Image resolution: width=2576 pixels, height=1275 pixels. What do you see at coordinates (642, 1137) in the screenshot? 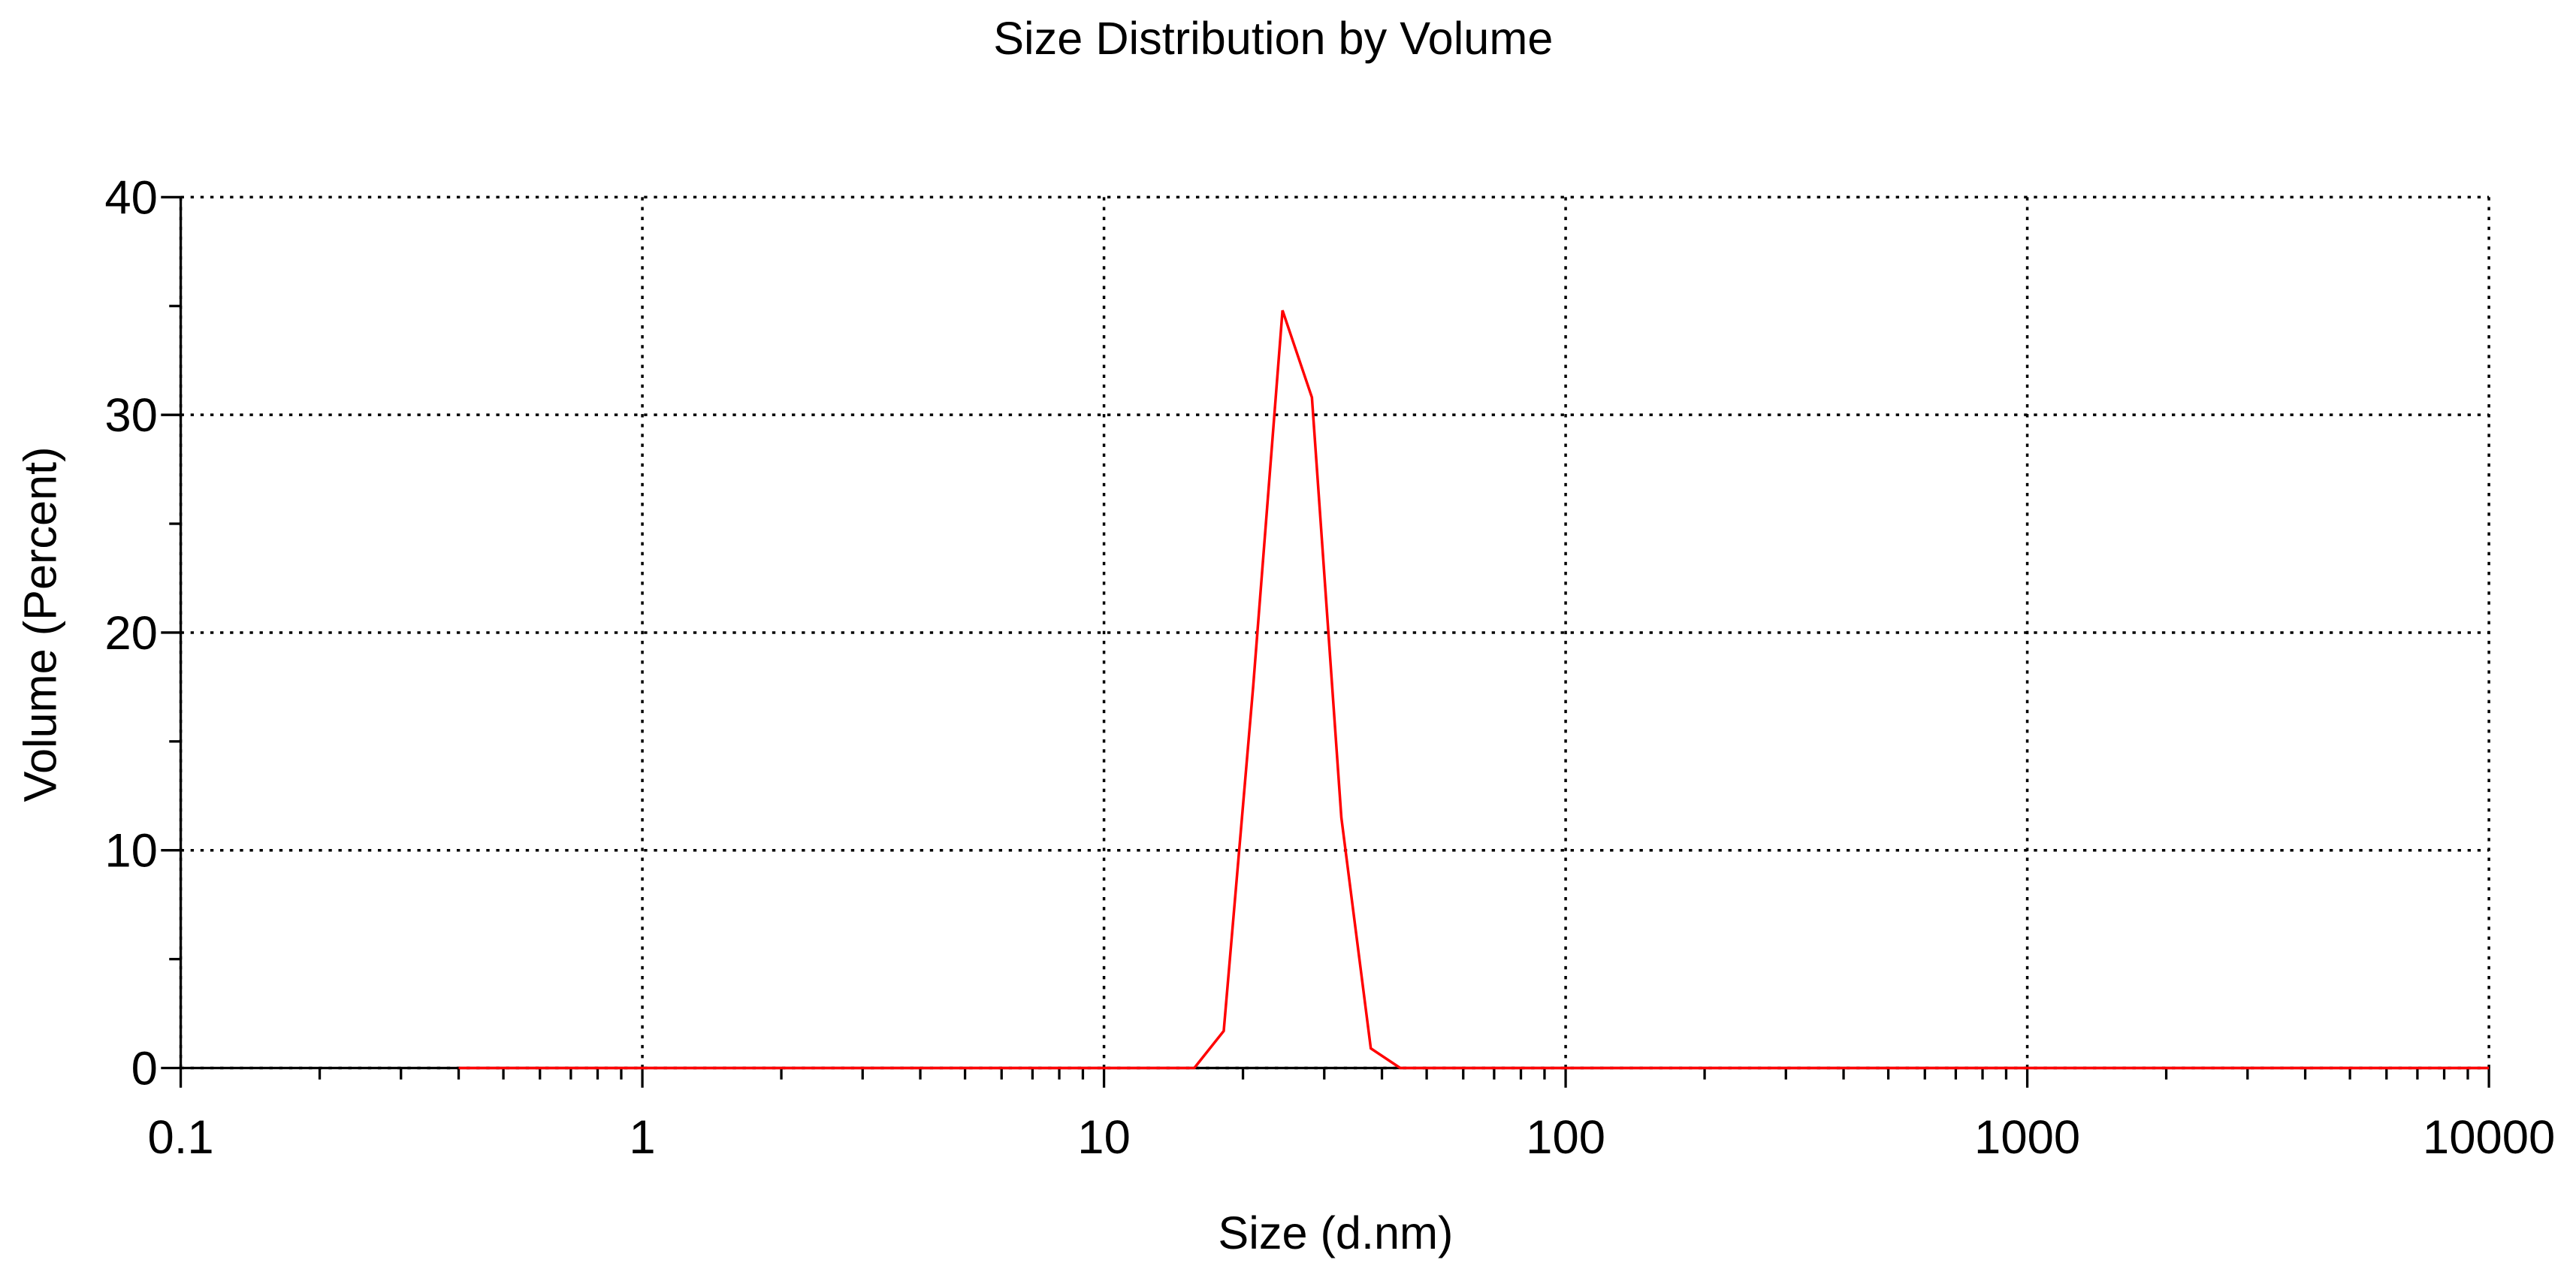
I see `x-tick-label: 1` at bounding box center [642, 1137].